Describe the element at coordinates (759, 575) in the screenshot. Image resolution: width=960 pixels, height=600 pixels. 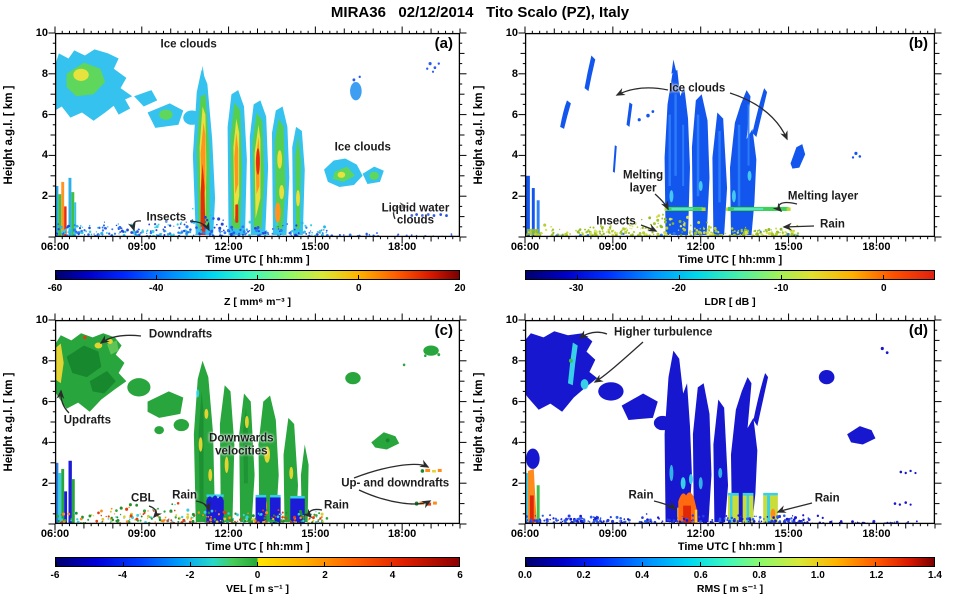
I see `colorbar-tick-label: 0.8` at that location.